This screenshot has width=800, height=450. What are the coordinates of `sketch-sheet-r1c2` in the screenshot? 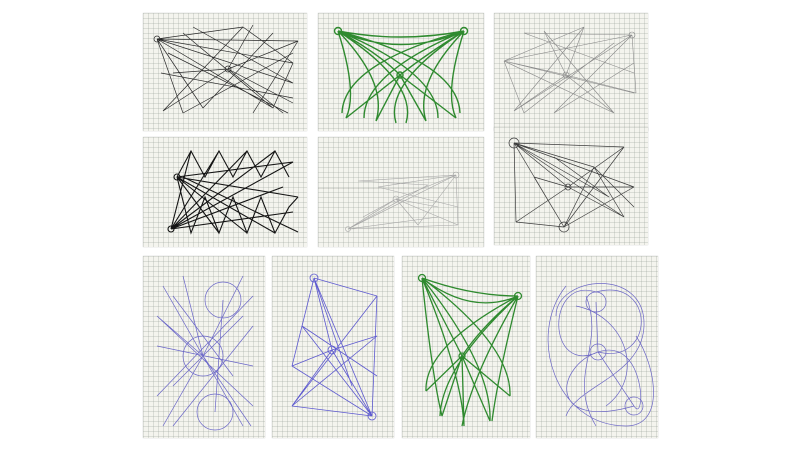 It's located at (401, 72).